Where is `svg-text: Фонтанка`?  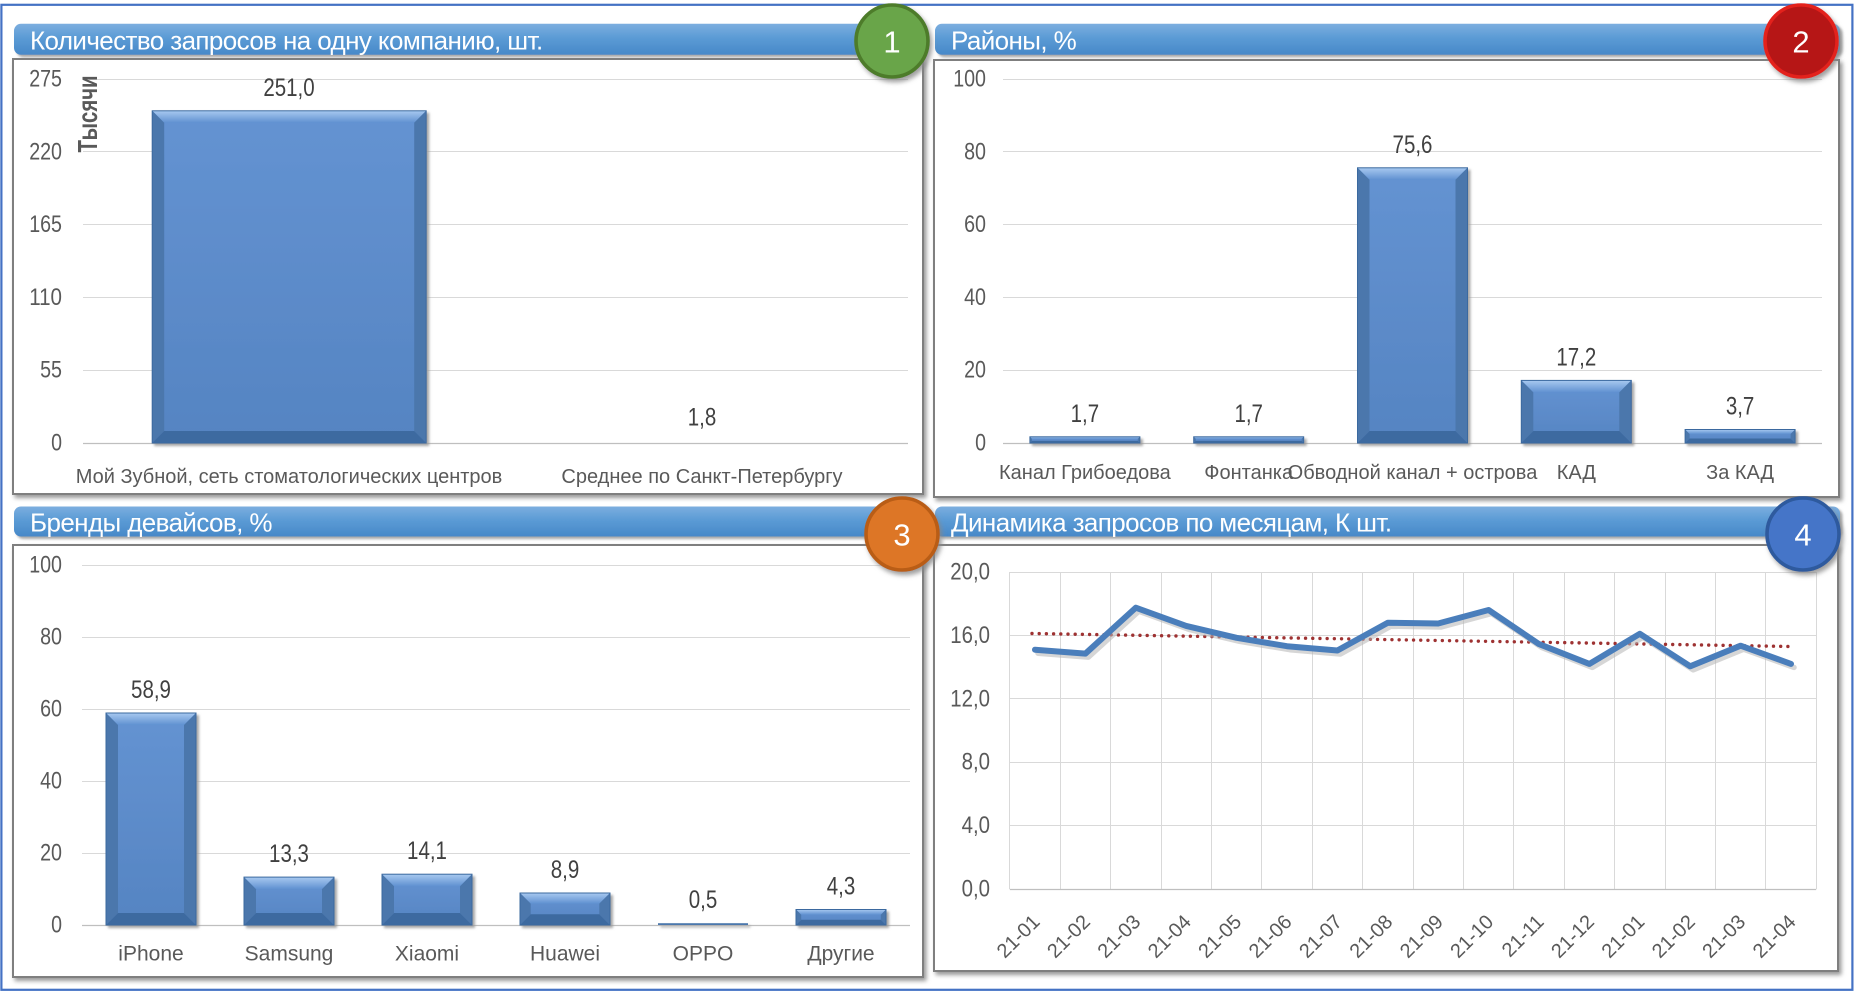 svg-text: Фонтанка is located at coordinates (1249, 473).